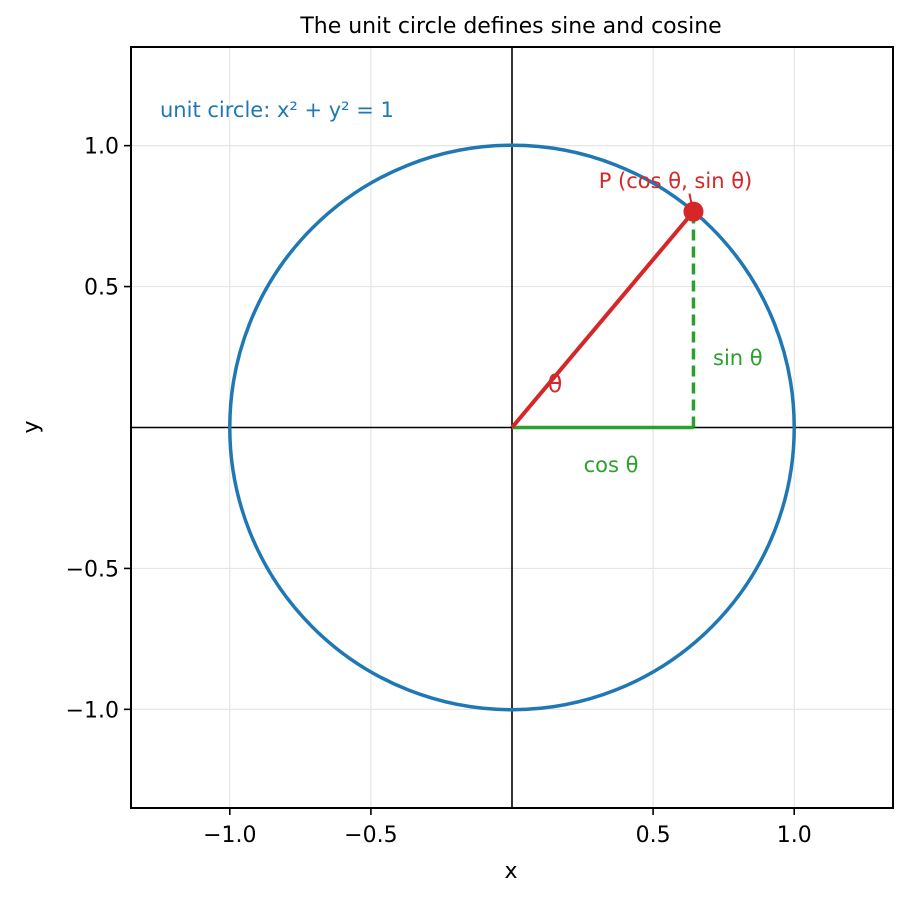 The height and width of the screenshot is (901, 907). I want to click on y-tick-label: 0.5, so click(101, 288).